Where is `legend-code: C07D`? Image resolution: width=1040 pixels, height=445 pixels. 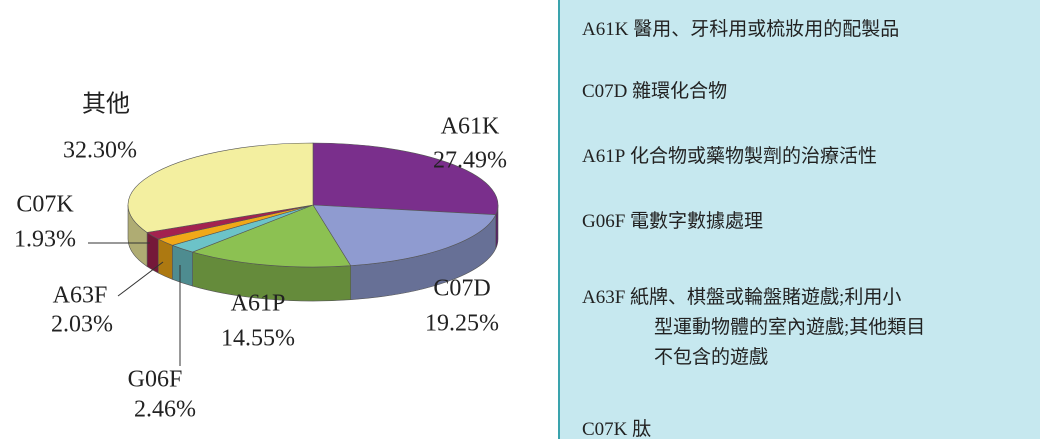
legend-code: C07D is located at coordinates (605, 91).